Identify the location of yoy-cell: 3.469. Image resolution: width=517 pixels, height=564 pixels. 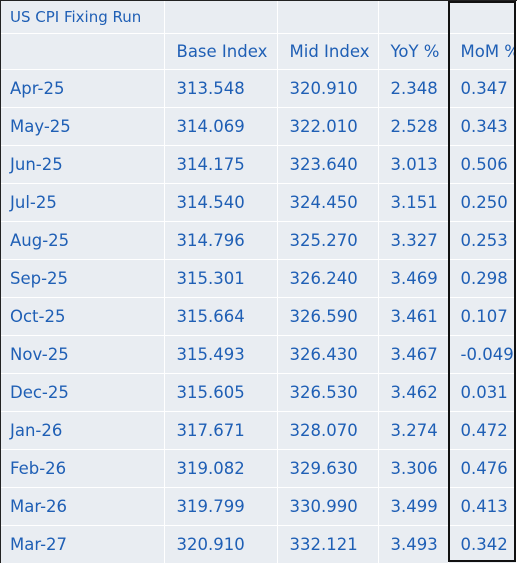
(413, 278).